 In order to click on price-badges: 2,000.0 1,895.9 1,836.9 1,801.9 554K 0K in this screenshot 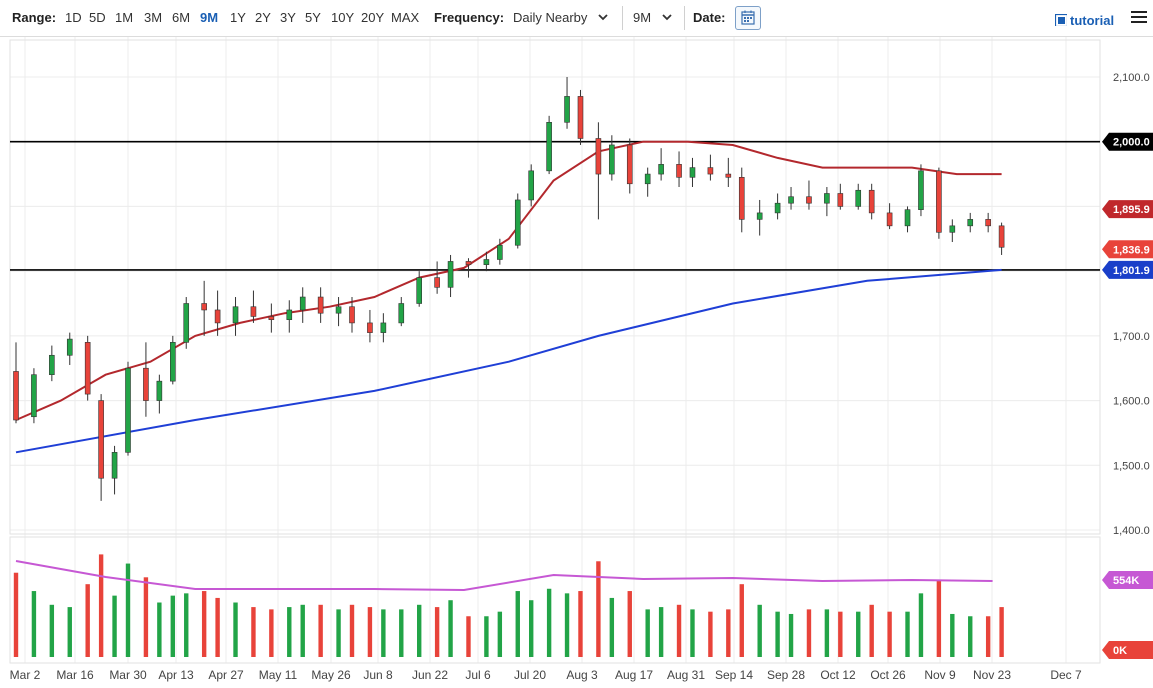, I will do `click(1127, 395)`.